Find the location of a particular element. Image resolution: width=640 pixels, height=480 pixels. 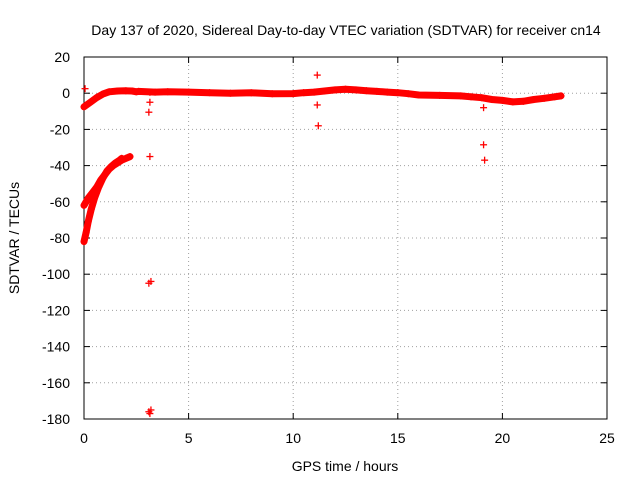

series-lower-decaying-arc is located at coordinates (103, 200).